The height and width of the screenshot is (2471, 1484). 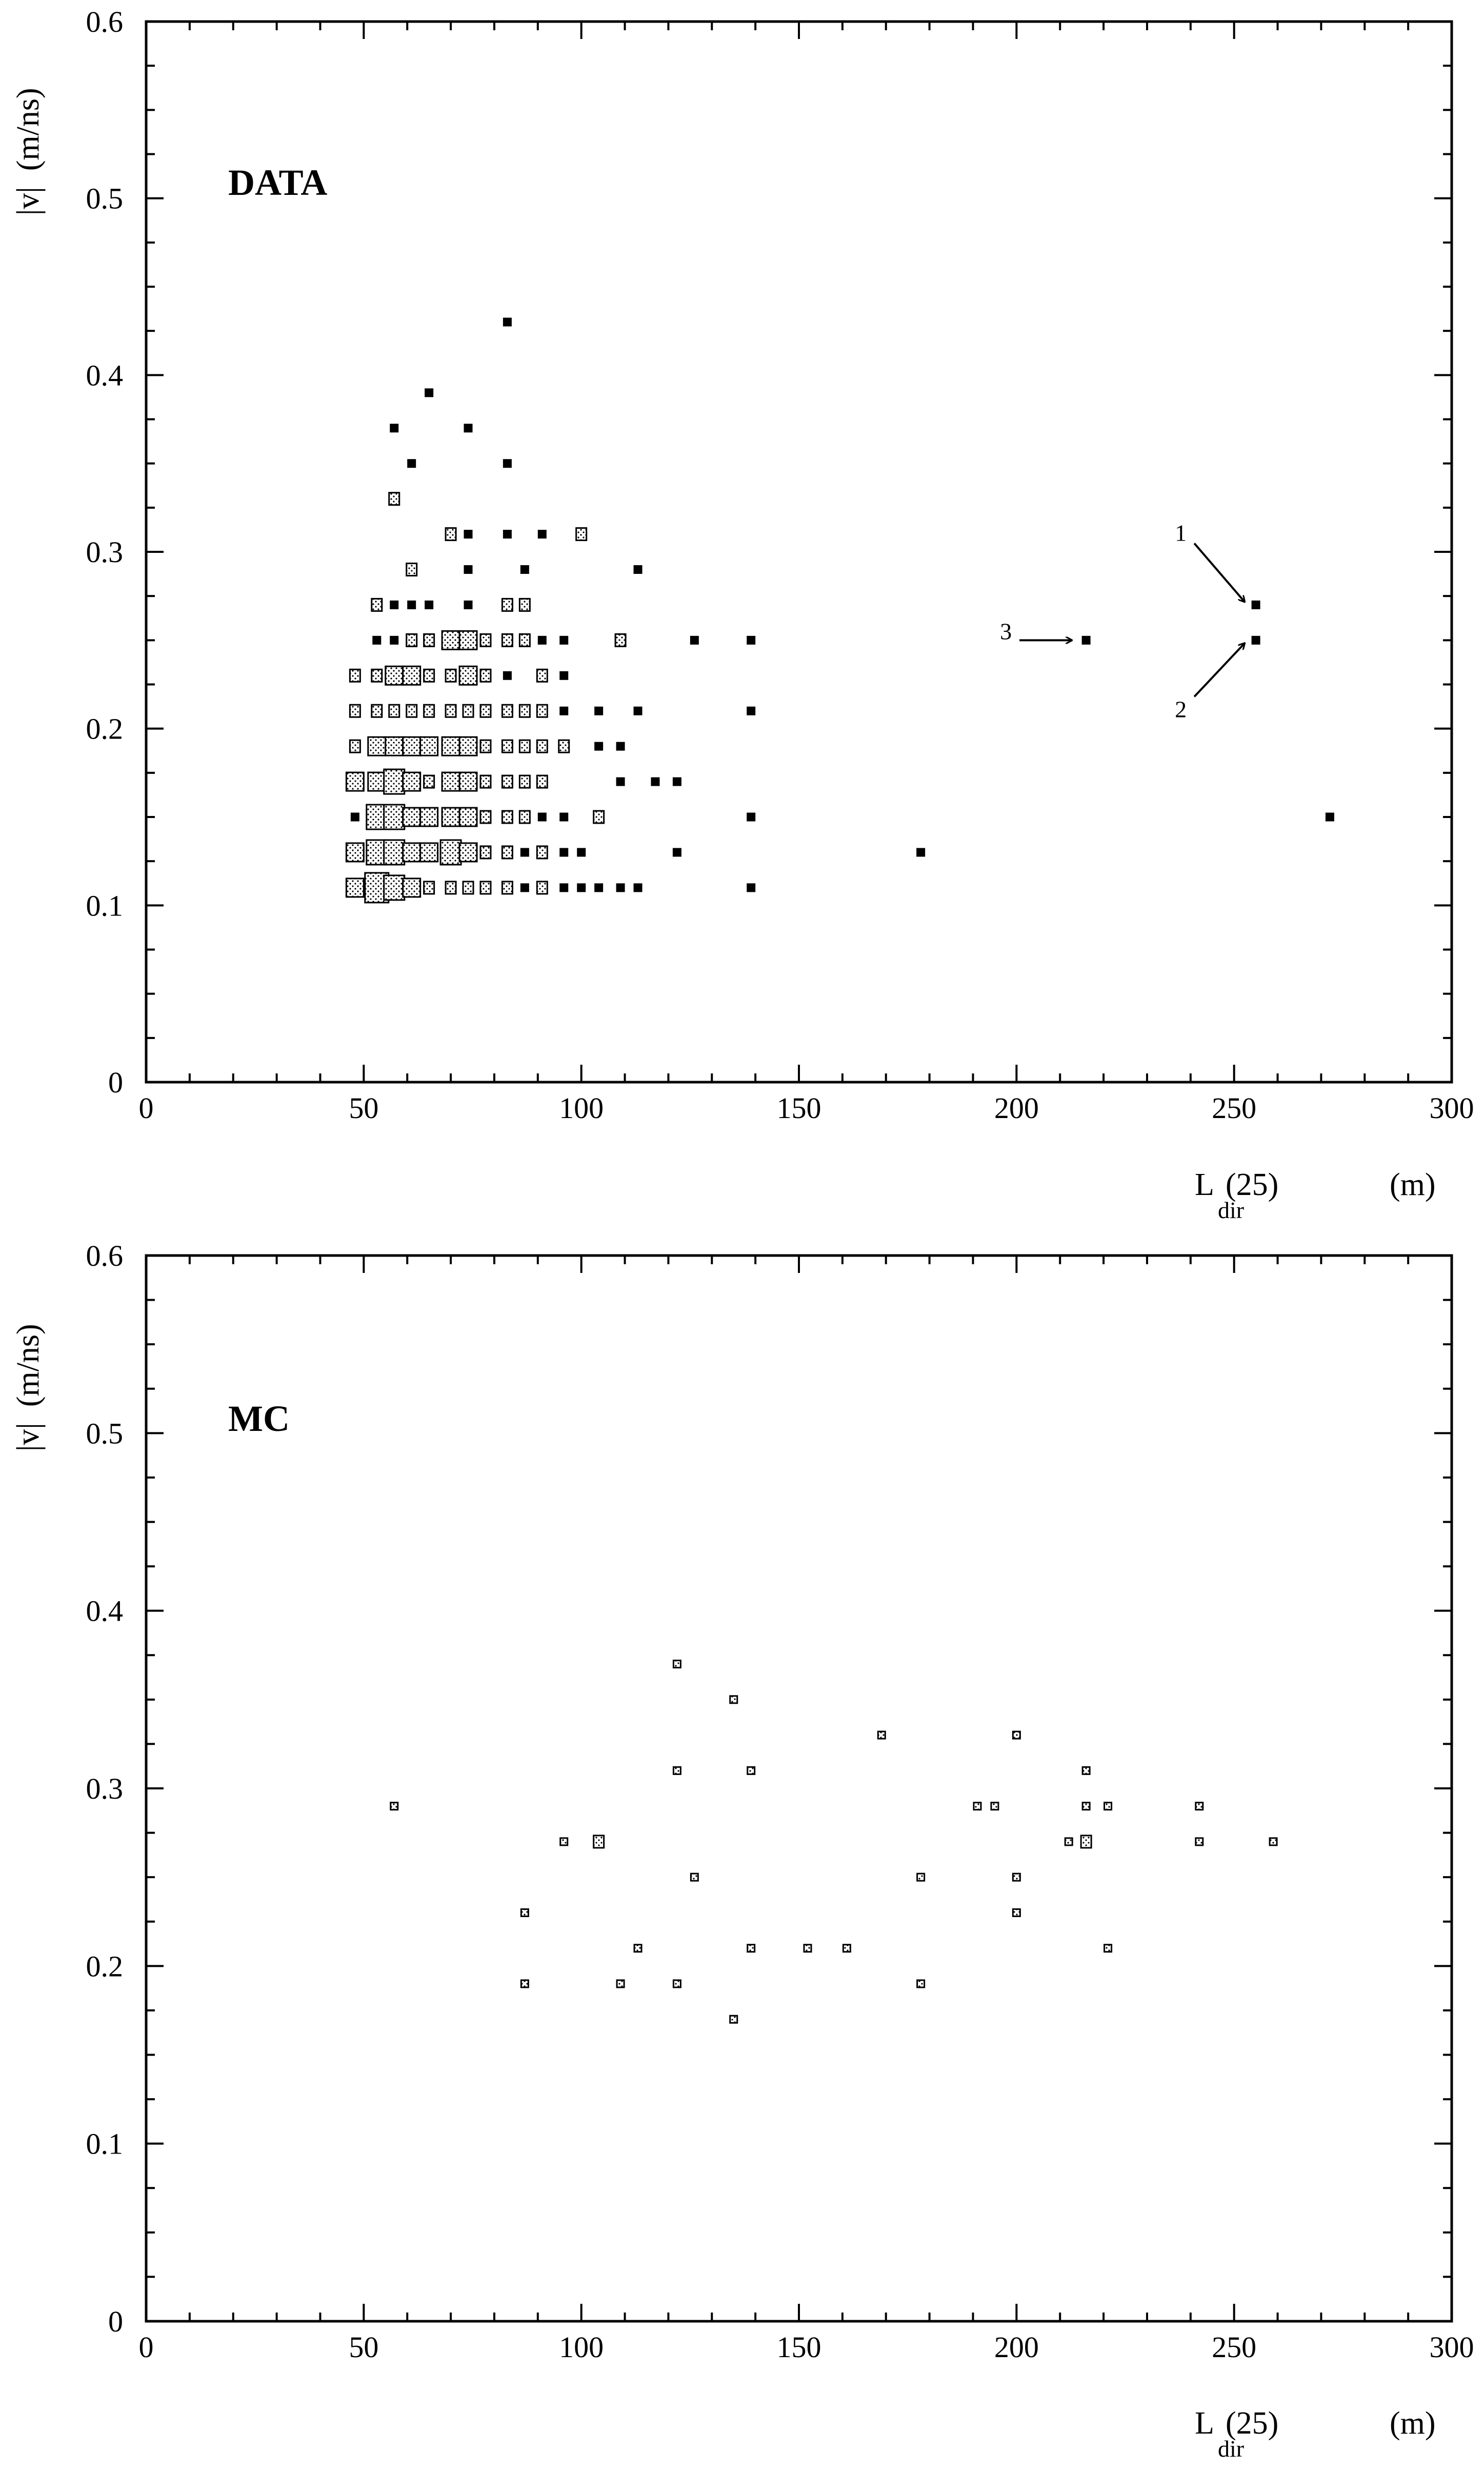 I want to click on annotation-arrow, so click(x=1219, y=572).